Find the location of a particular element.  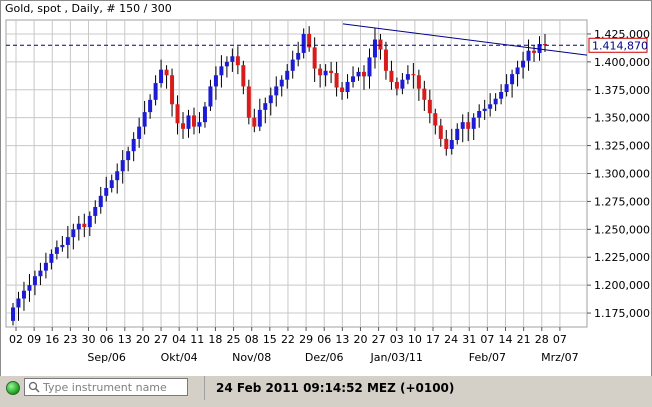

y-tick-label: 1.400,000 is located at coordinates (622, 62).